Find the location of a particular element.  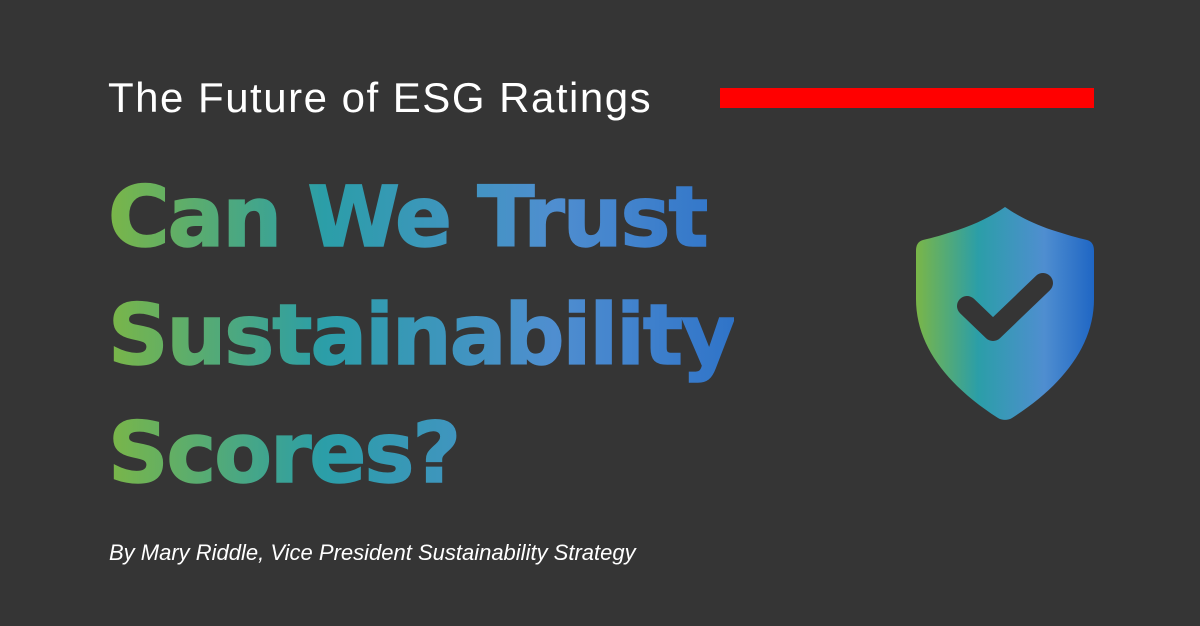

headline-line-3: Scores? is located at coordinates (284, 453).